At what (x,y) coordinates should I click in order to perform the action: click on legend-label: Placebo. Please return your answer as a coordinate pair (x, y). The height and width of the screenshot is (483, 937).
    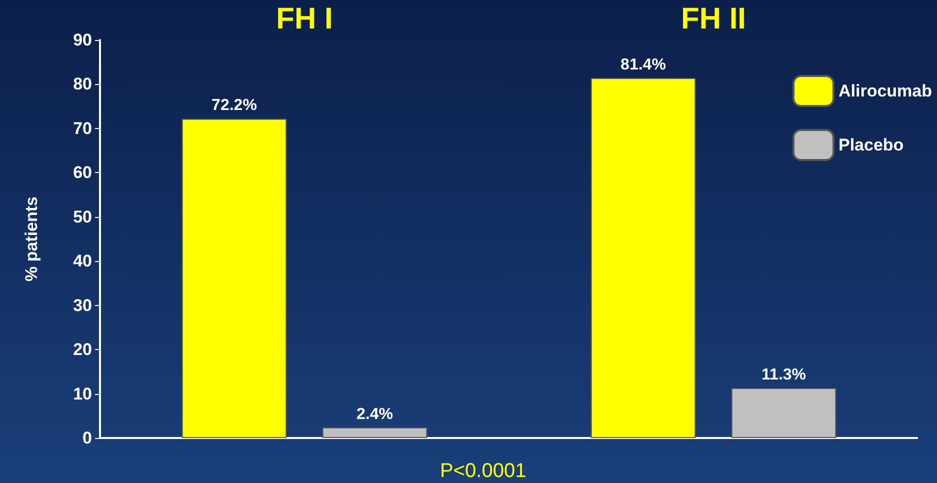
    Looking at the image, I should click on (871, 145).